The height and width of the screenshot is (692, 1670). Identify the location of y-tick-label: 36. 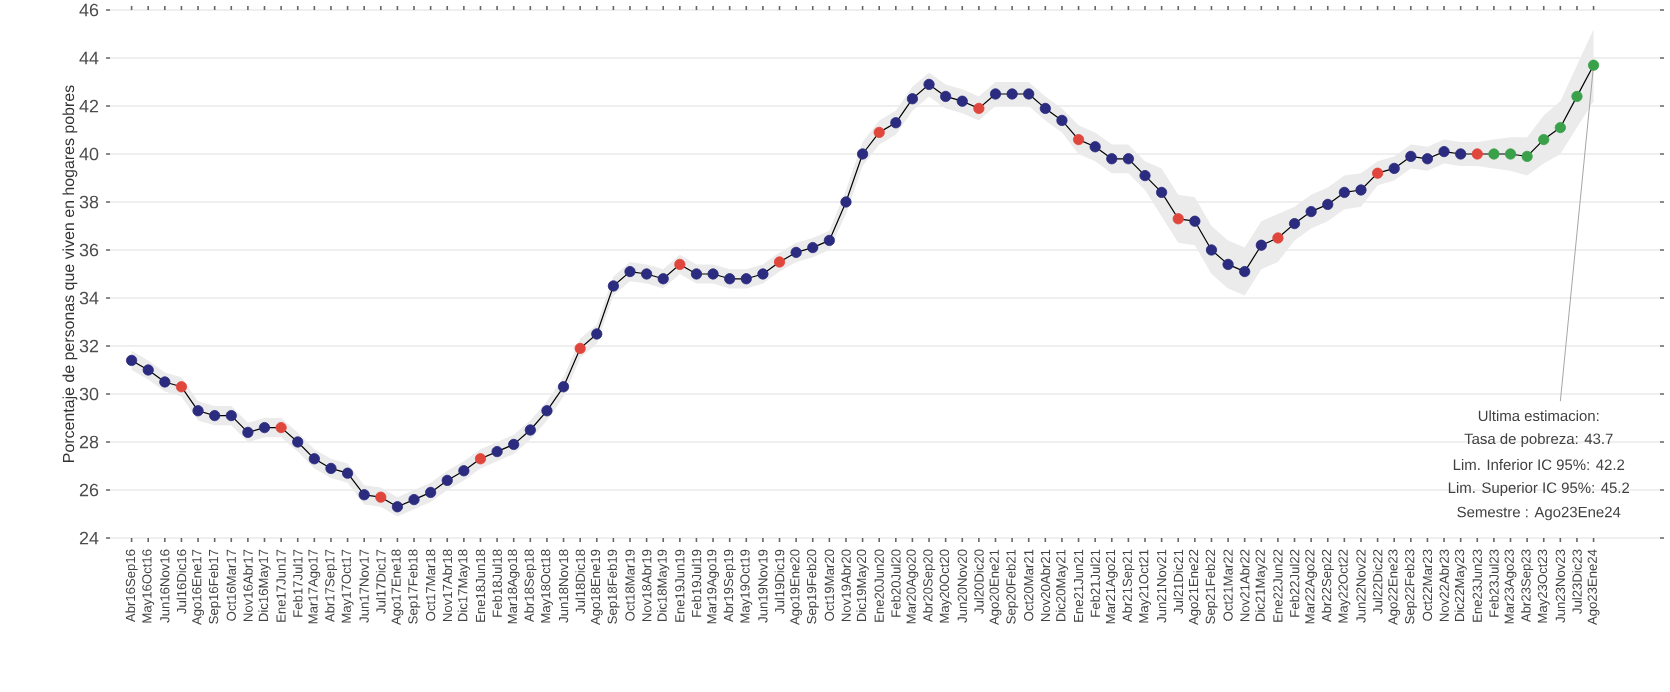
(89, 250).